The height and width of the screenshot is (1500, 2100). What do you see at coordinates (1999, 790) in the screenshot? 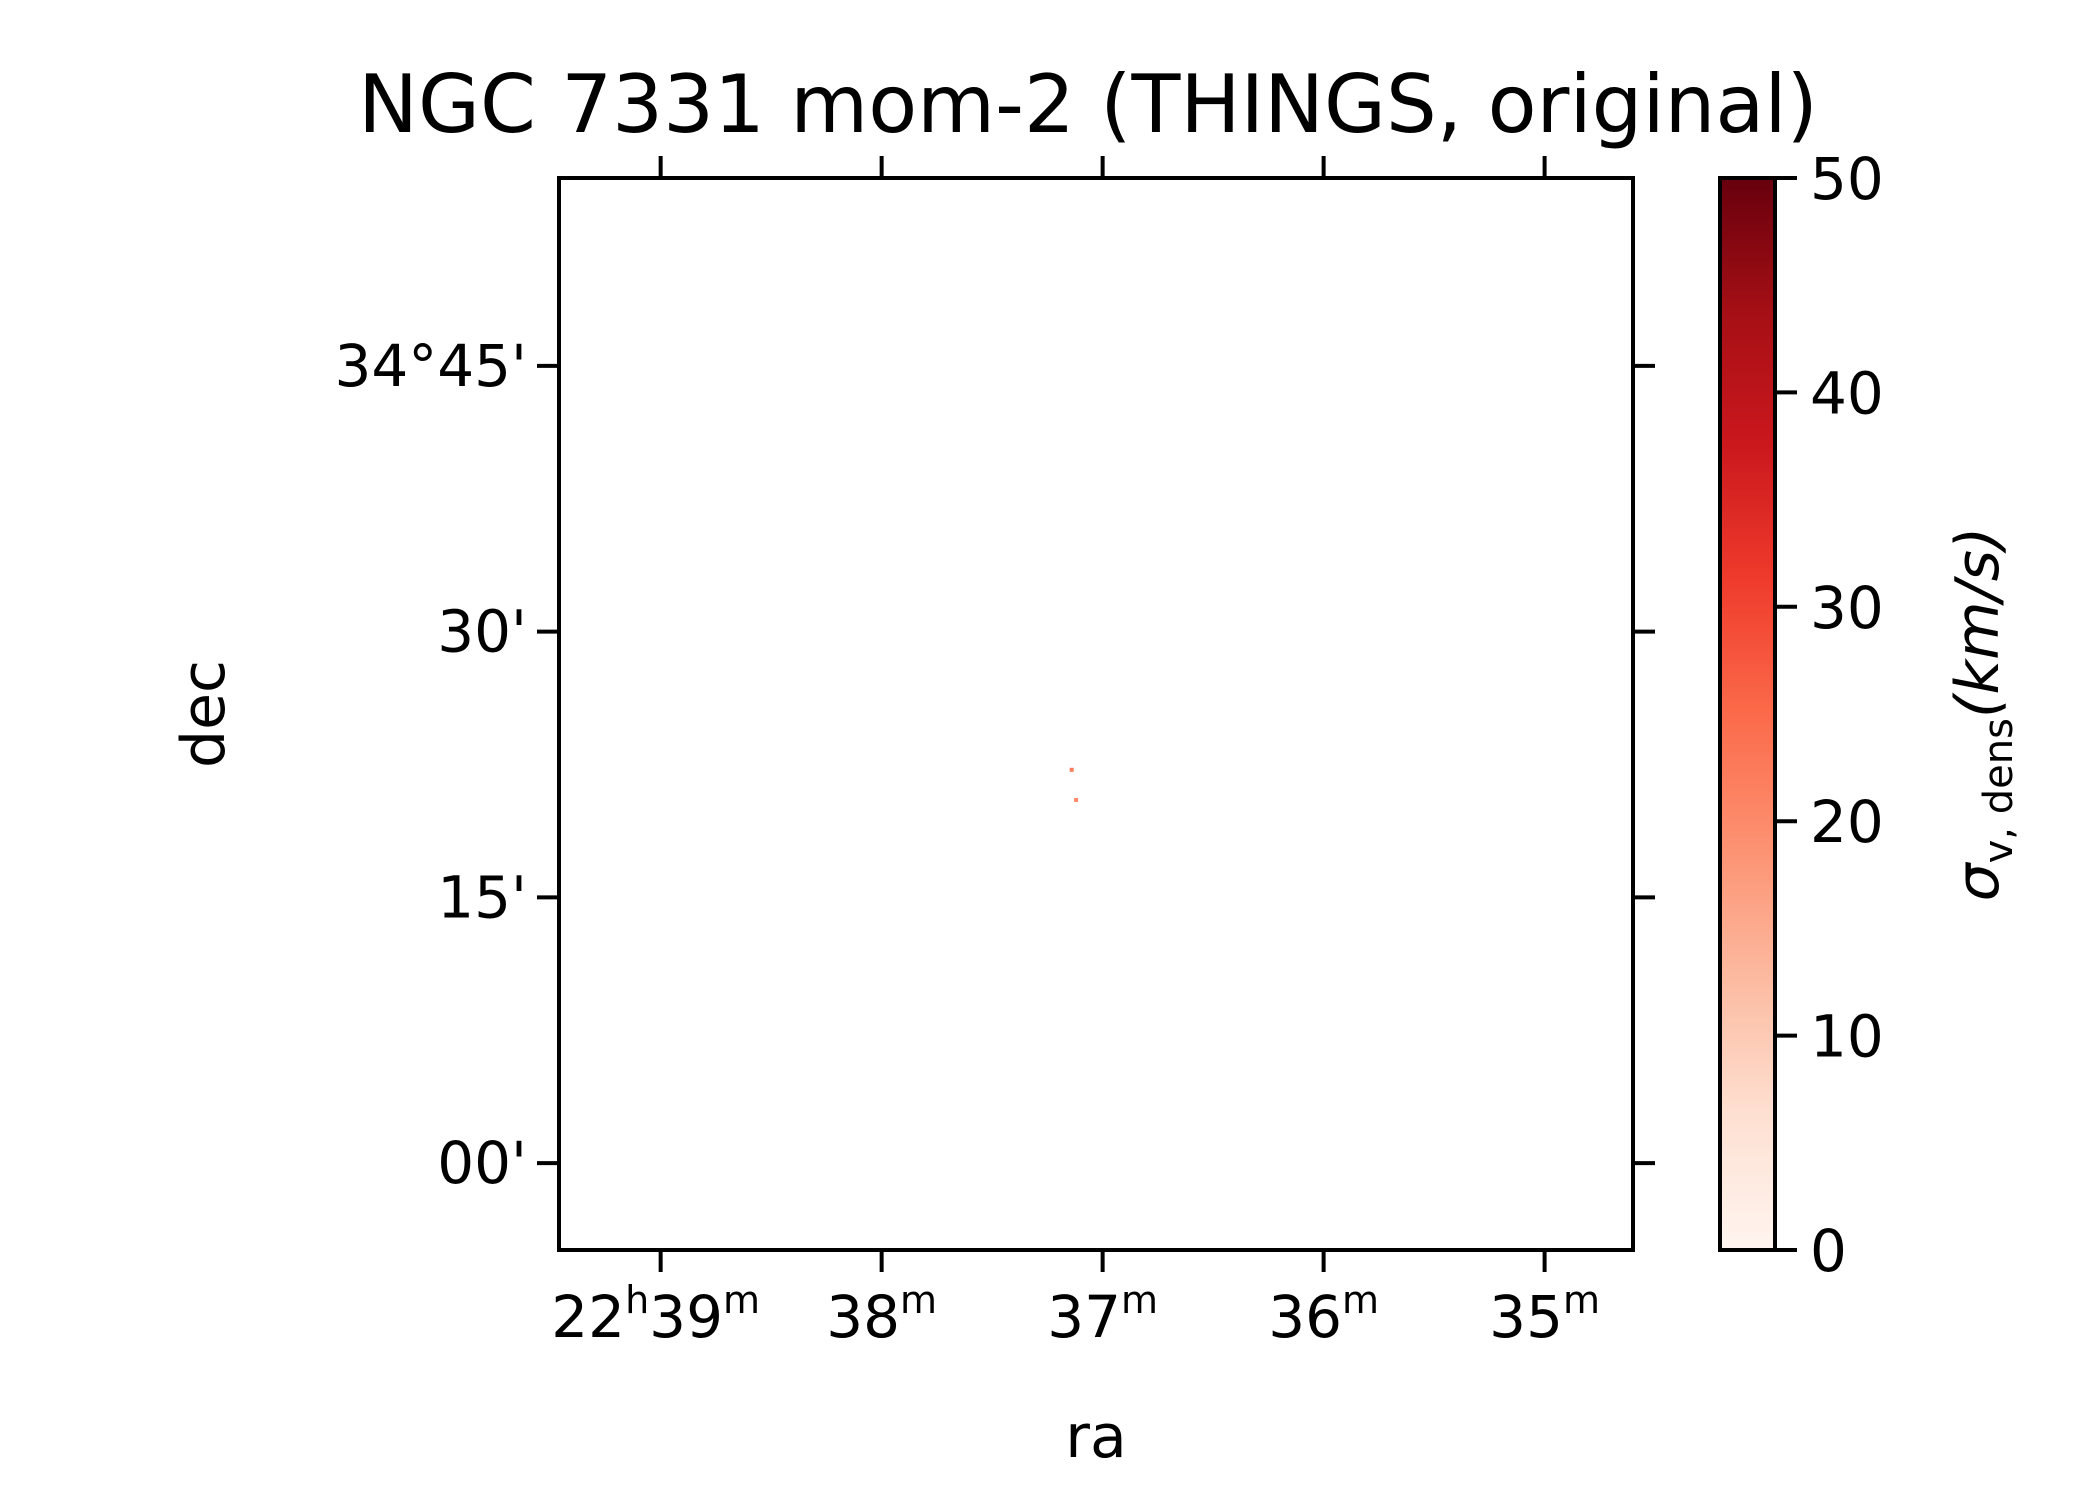
I see `colorbar-label-subscript: v, dens` at bounding box center [1999, 790].